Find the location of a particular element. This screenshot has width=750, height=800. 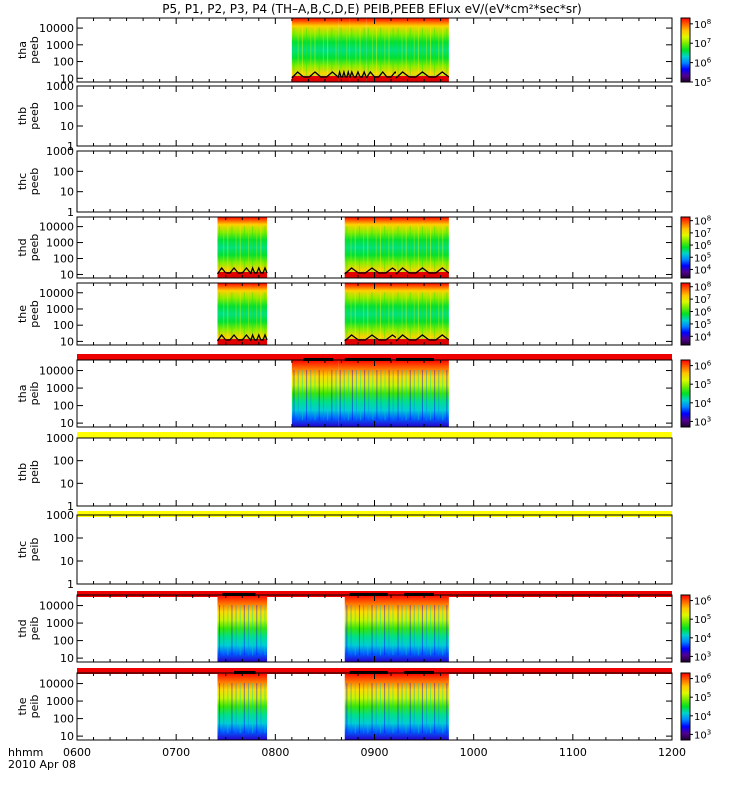

time-tick-label: 0900 is located at coordinates (375, 752).